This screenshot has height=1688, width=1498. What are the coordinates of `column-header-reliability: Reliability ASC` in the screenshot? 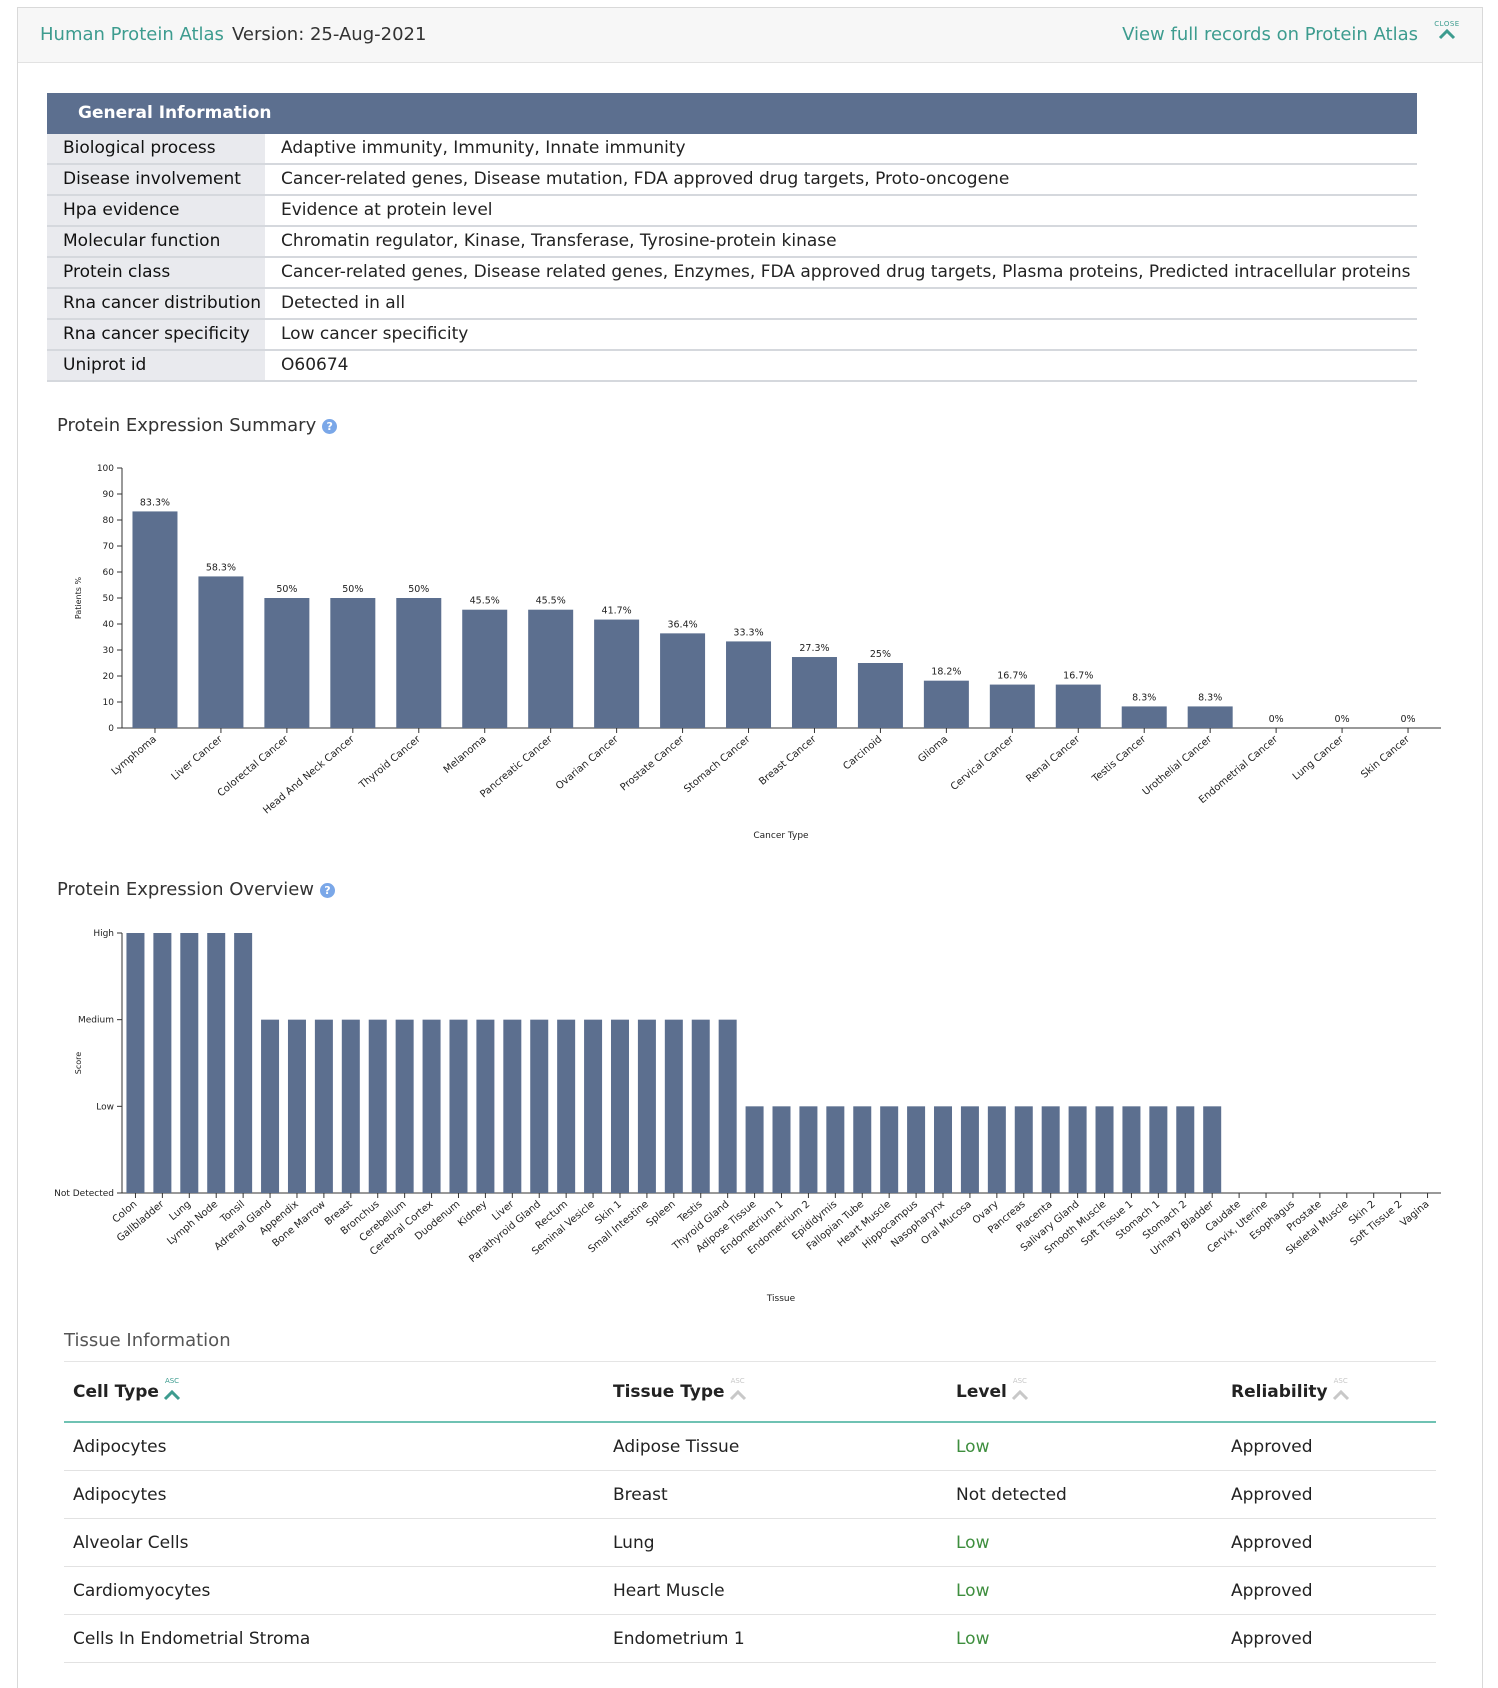 It's located at (1333, 1390).